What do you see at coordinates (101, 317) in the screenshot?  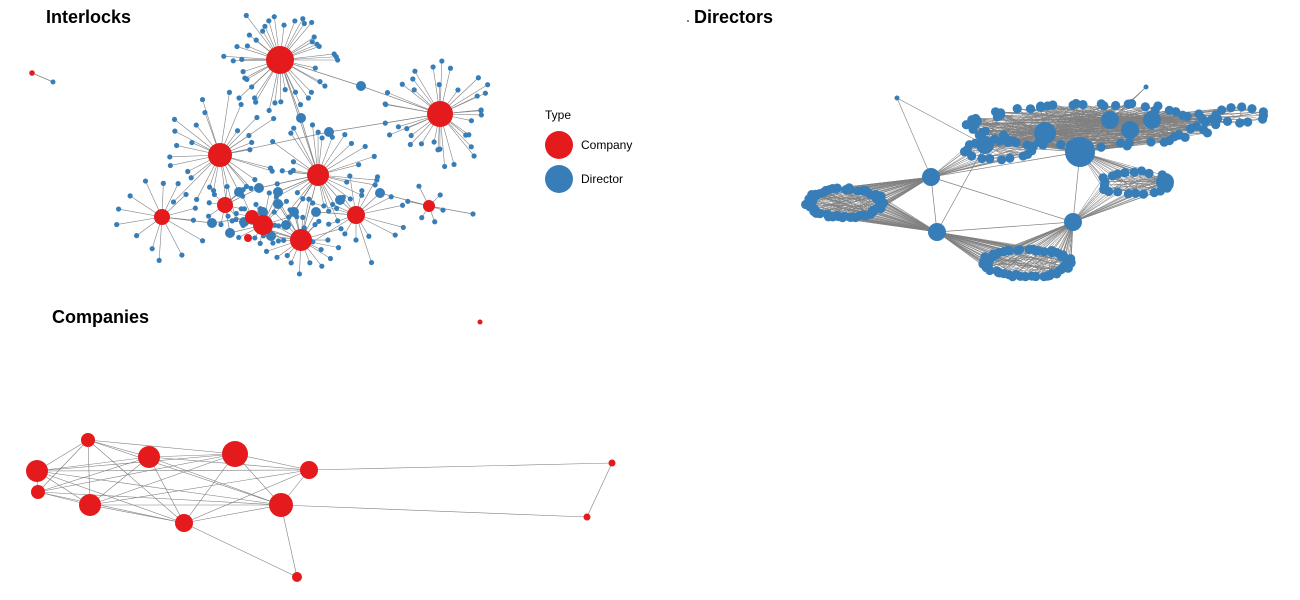 I see `companies-title: Companies` at bounding box center [101, 317].